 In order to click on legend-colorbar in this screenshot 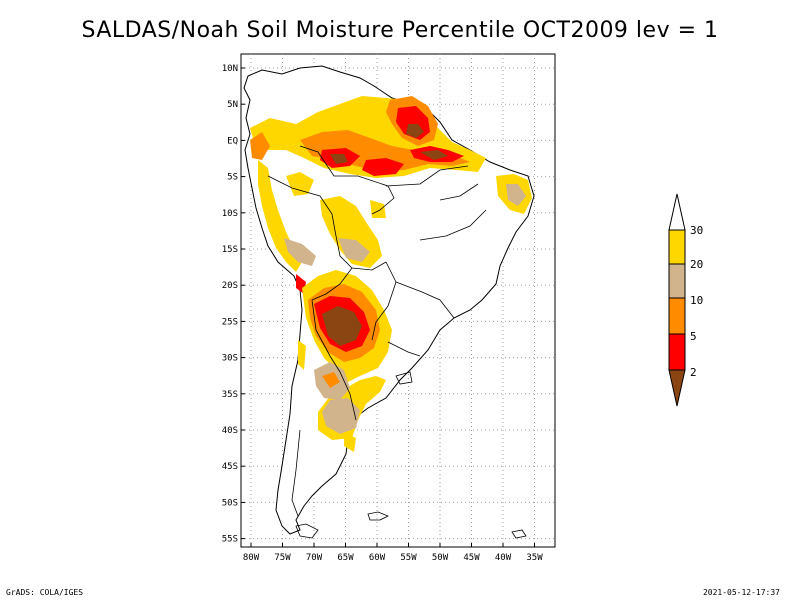, I will do `click(677, 300)`.